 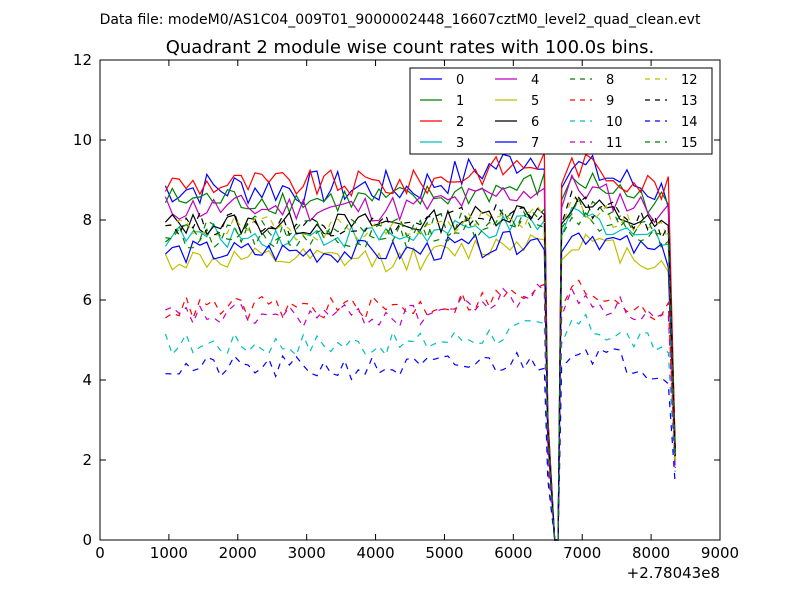 What do you see at coordinates (87, 380) in the screenshot?
I see `y-tick-label: 4` at bounding box center [87, 380].